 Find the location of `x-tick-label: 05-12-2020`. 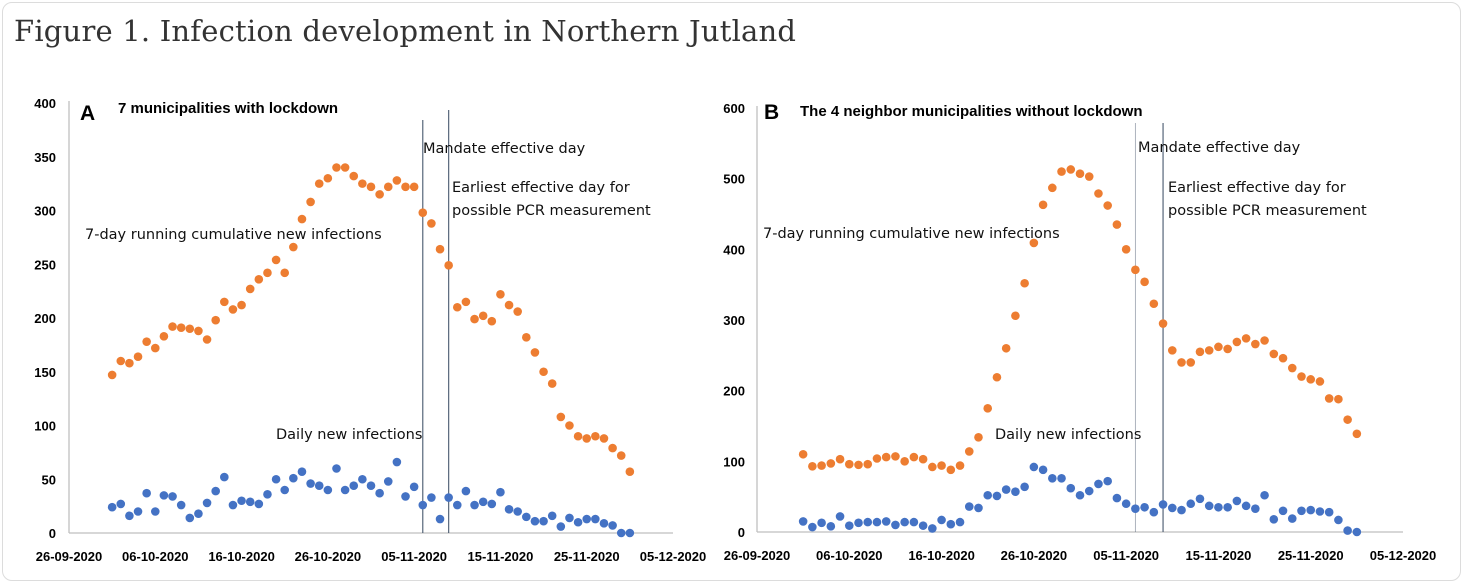

x-tick-label: 05-12-2020 is located at coordinates (673, 556).